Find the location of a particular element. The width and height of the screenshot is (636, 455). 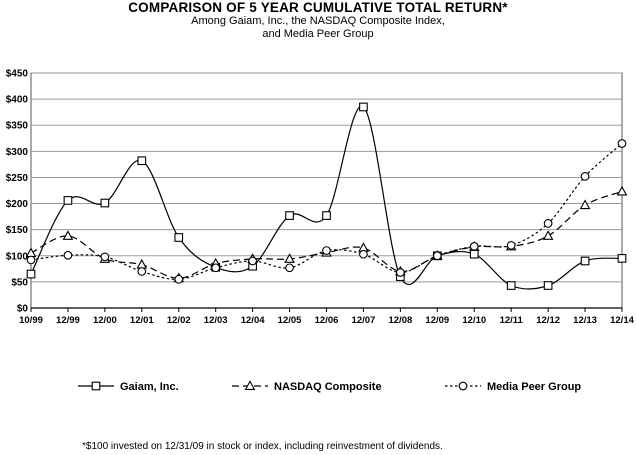

legend-marker-gaiam-inc is located at coordinates (96, 386).